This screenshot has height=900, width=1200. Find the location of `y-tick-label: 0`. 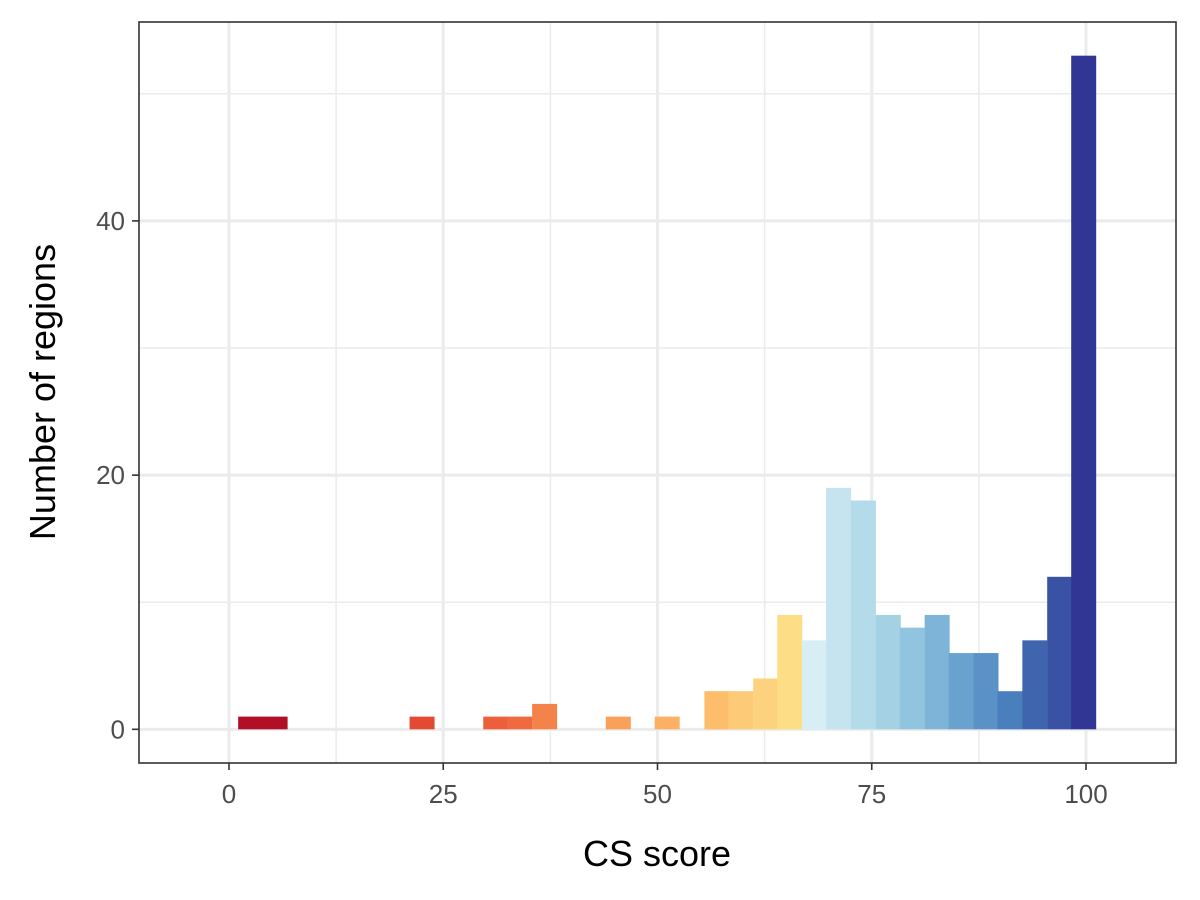

y-tick-label: 0 is located at coordinates (118, 729).